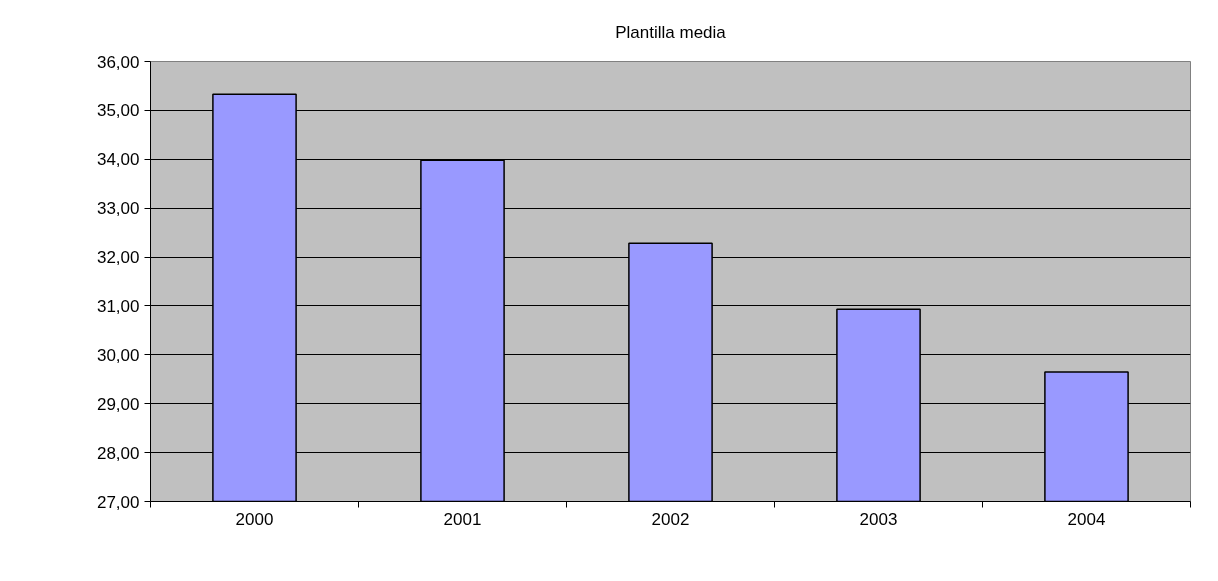 The width and height of the screenshot is (1218, 581). Describe the element at coordinates (118, 160) in the screenshot. I see `y-tick-label: 34,00` at that location.